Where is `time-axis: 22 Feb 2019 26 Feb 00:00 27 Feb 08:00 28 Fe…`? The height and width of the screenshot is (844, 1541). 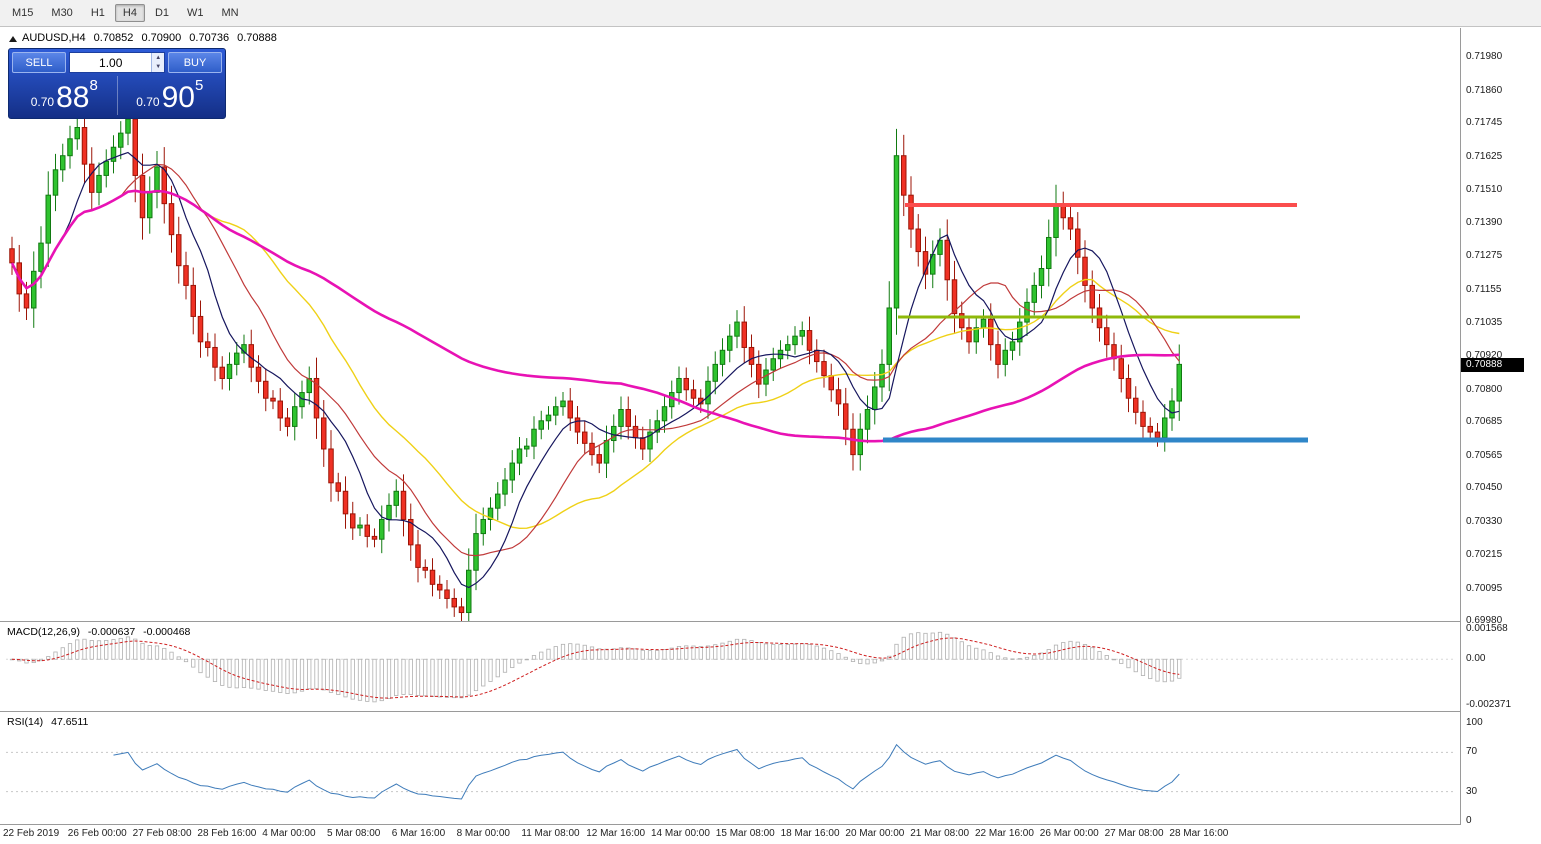
time-axis: 22 Feb 2019 26 Feb 00:00 27 Feb 08:00 28 Fe… is located at coordinates (770, 834).